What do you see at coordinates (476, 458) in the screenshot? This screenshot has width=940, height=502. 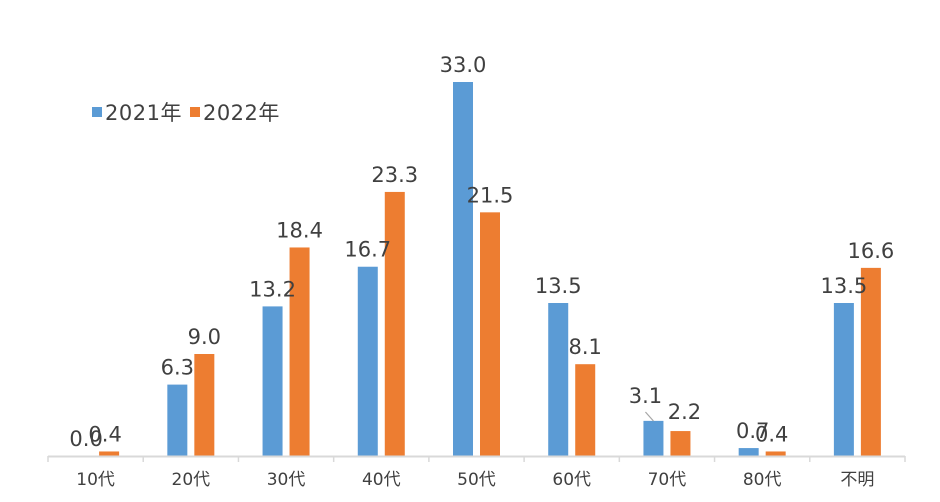 I see `x-axis` at bounding box center [476, 458].